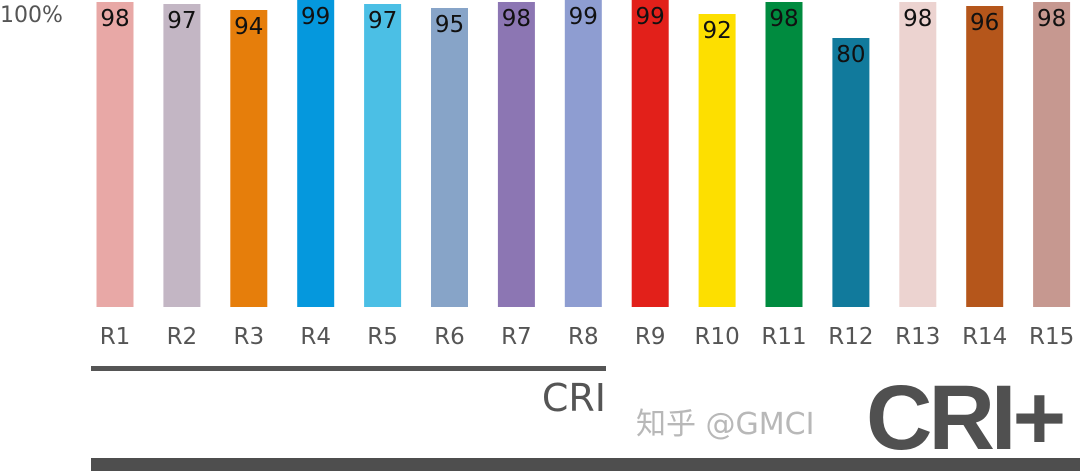 The image size is (1080, 471). Describe the element at coordinates (583, 153) in the screenshot. I see `bar-R8` at that location.